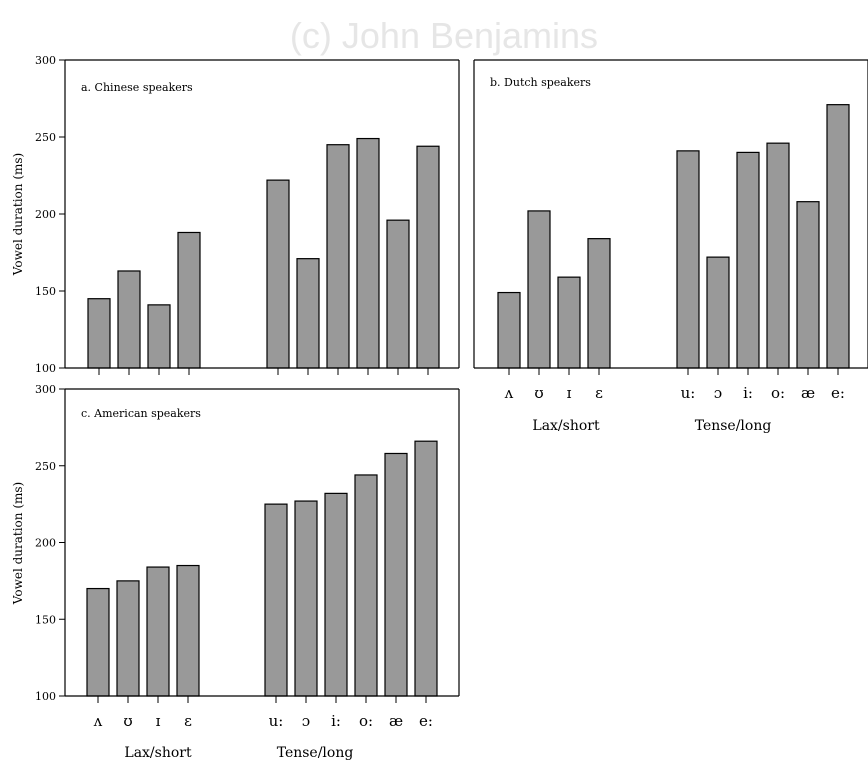 The width and height of the screenshot is (868, 762). What do you see at coordinates (137, 87) in the screenshot?
I see `panel-title: a. Chinese speakers` at bounding box center [137, 87].